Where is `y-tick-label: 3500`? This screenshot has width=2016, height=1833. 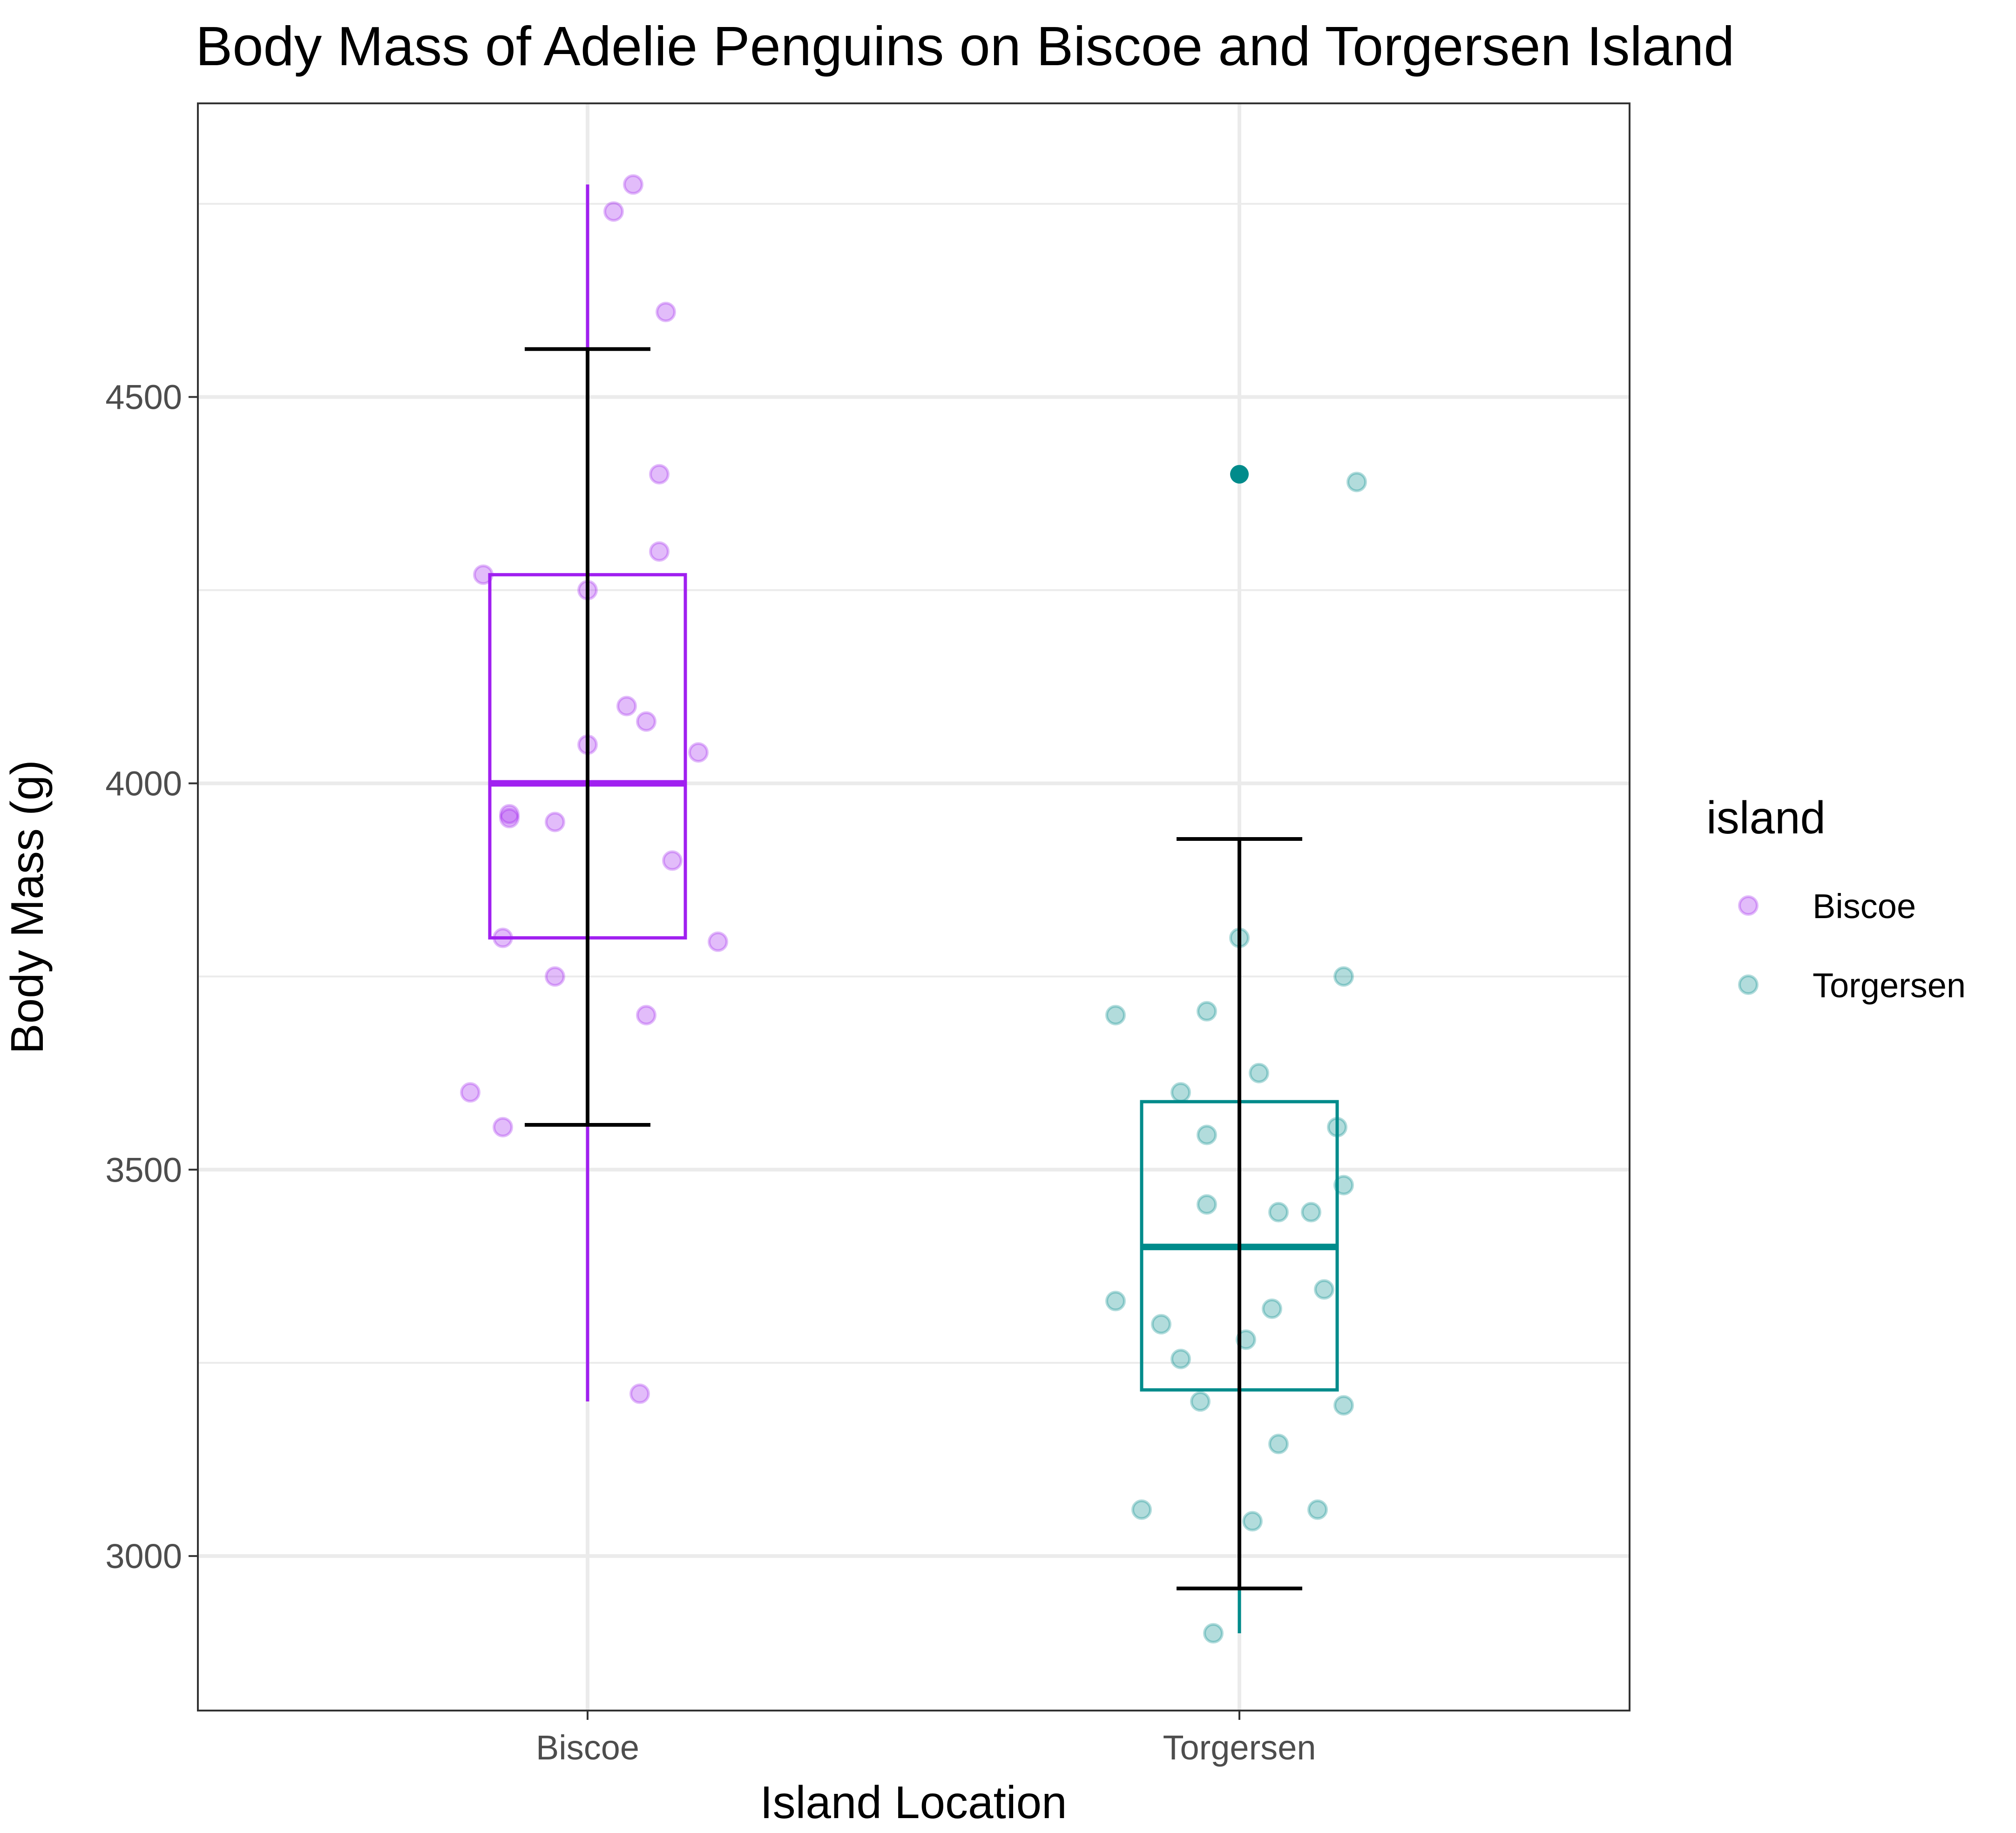 y-tick-label: 3500 is located at coordinates (144, 1169).